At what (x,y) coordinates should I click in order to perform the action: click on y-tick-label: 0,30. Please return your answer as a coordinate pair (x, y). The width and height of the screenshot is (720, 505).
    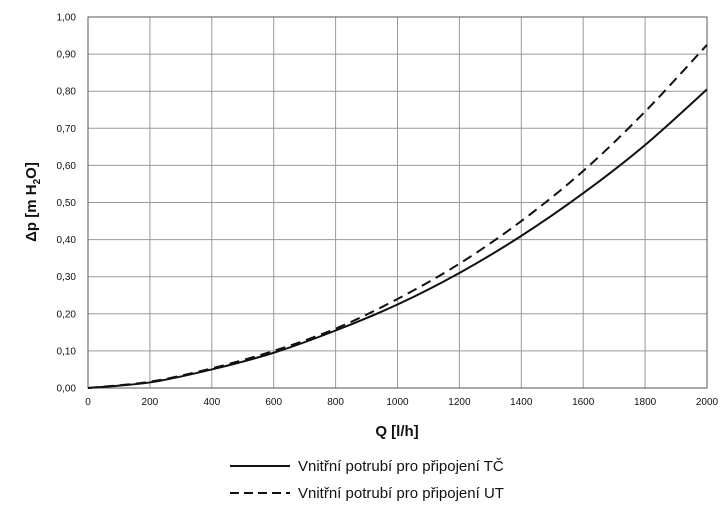
    Looking at the image, I should click on (67, 277).